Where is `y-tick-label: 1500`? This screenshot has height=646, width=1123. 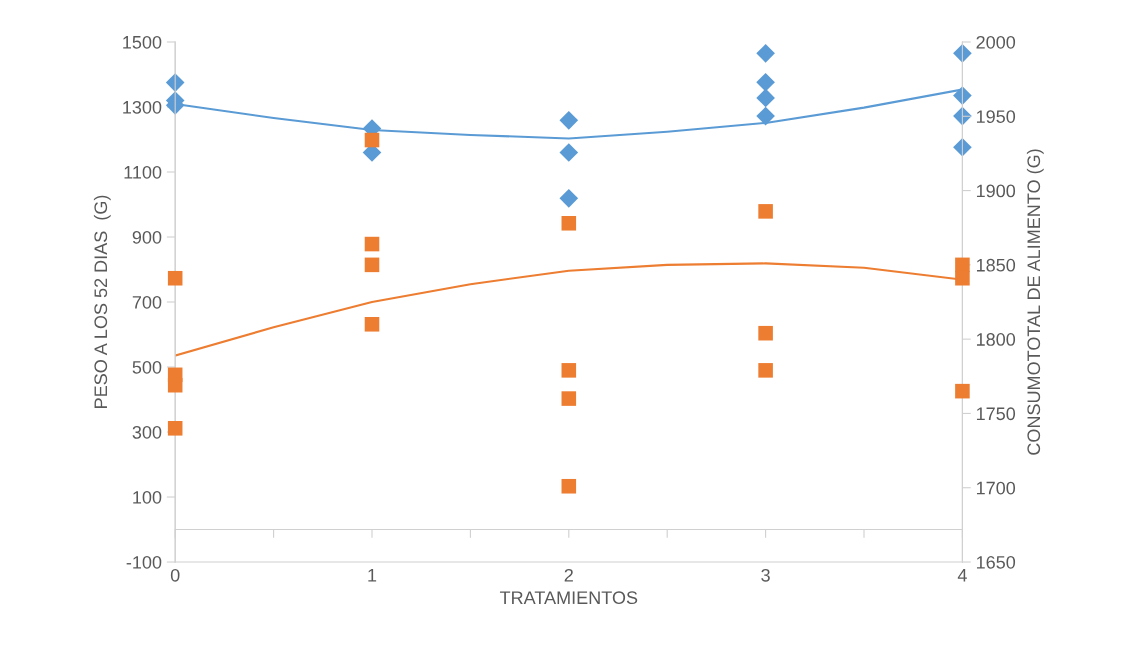
y-tick-label: 1500 is located at coordinates (142, 42).